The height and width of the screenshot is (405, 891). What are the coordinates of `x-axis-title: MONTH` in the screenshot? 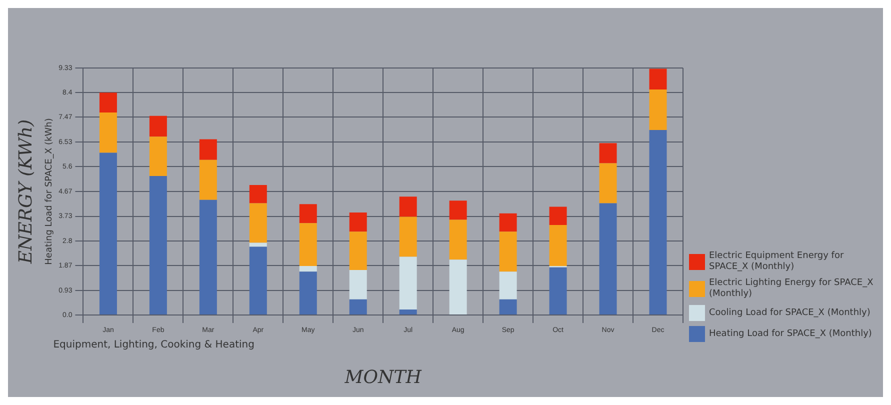 It's located at (383, 377).